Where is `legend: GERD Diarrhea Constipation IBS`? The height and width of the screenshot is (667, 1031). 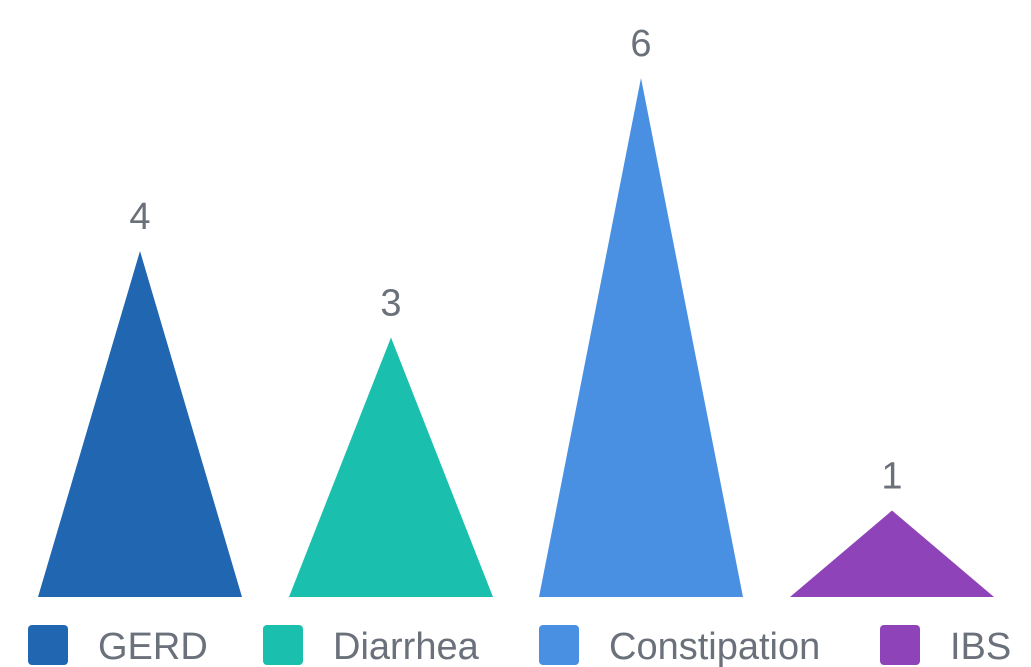 legend: GERD Diarrhea Constipation IBS is located at coordinates (519, 646).